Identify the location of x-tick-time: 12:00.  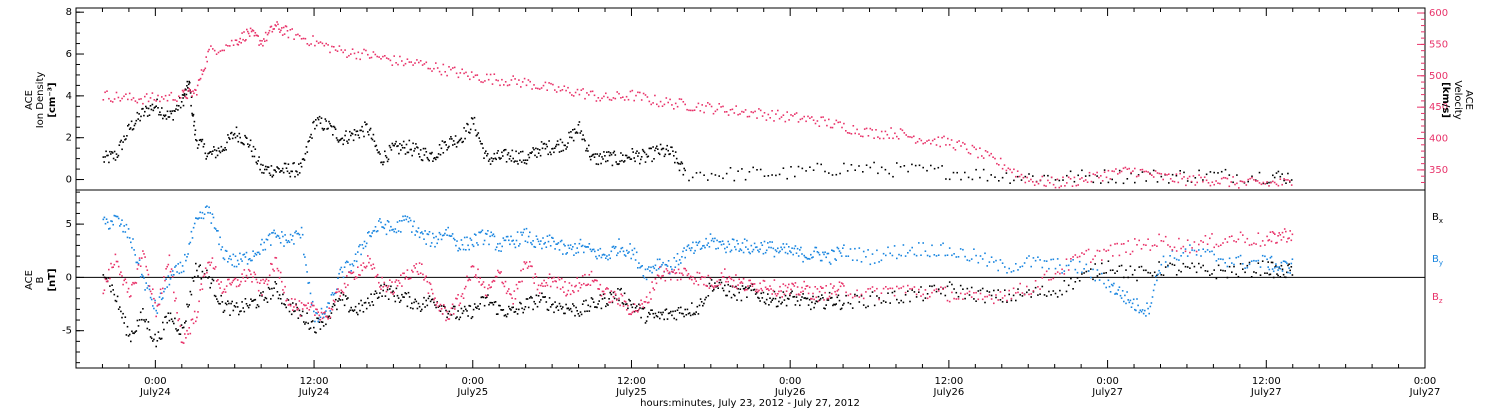
(1266, 381).